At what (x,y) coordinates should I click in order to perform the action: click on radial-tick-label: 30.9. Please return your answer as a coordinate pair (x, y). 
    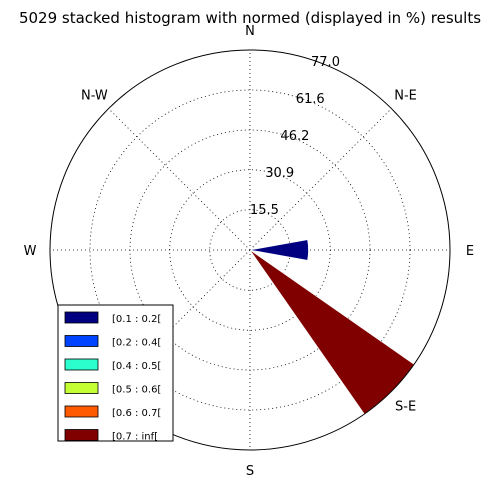
    Looking at the image, I should click on (279, 173).